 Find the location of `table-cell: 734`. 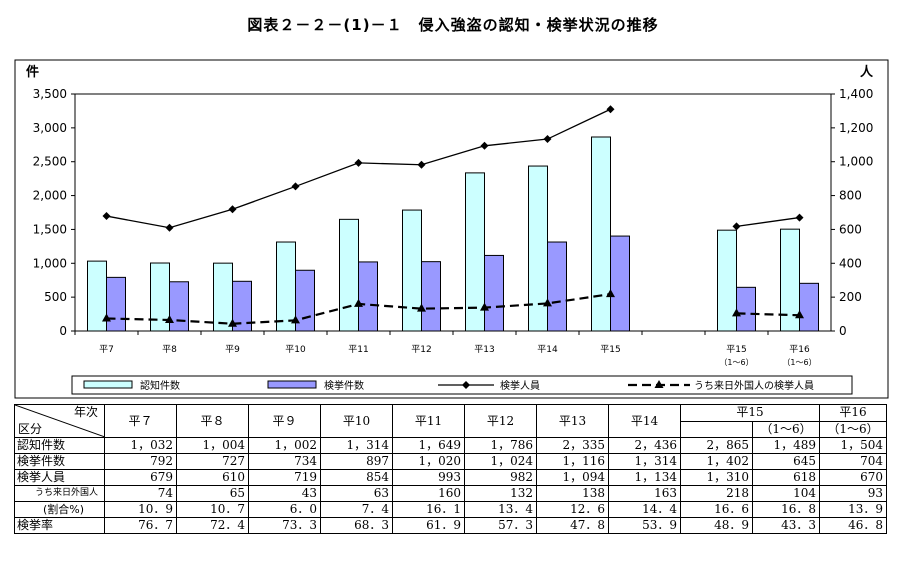

table-cell: 734 is located at coordinates (284, 461).